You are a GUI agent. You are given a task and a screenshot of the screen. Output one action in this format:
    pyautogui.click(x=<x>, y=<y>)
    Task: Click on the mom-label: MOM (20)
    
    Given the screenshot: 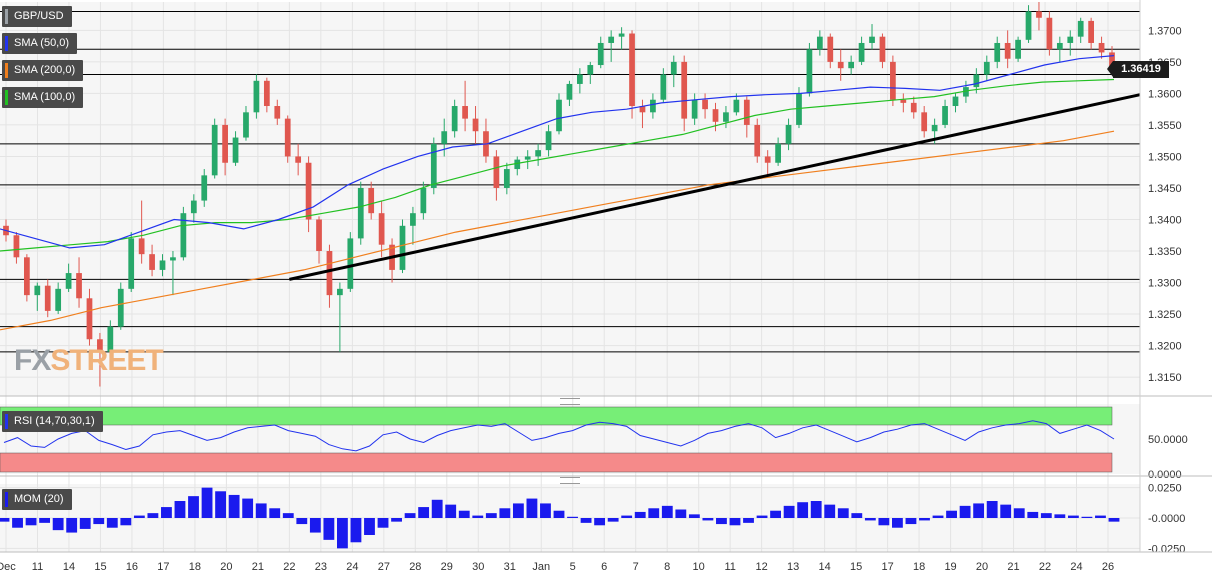 What is the action you would take?
    pyautogui.click(x=37, y=499)
    